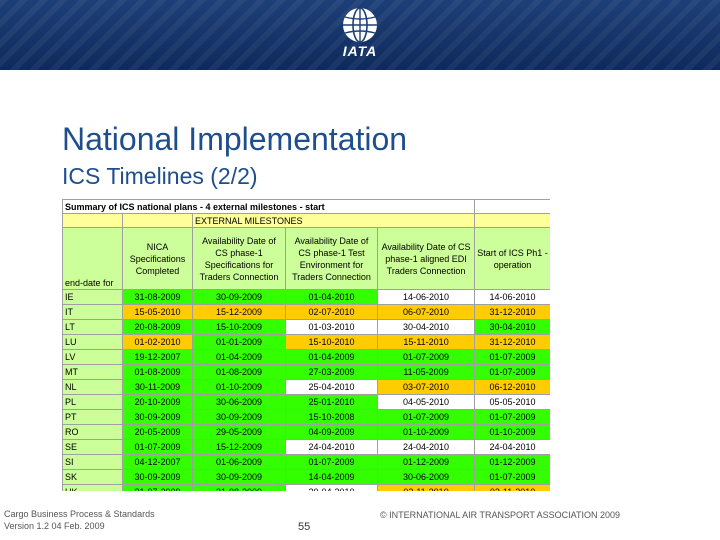 This screenshot has width=720, height=540. I want to click on iata-logo: IATA, so click(360, 36).